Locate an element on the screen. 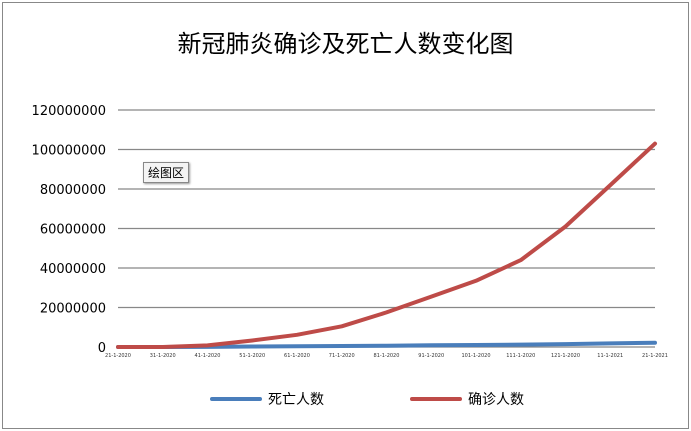 The height and width of the screenshot is (431, 691). x-tick-label: 11-1-2021 is located at coordinates (610, 356).